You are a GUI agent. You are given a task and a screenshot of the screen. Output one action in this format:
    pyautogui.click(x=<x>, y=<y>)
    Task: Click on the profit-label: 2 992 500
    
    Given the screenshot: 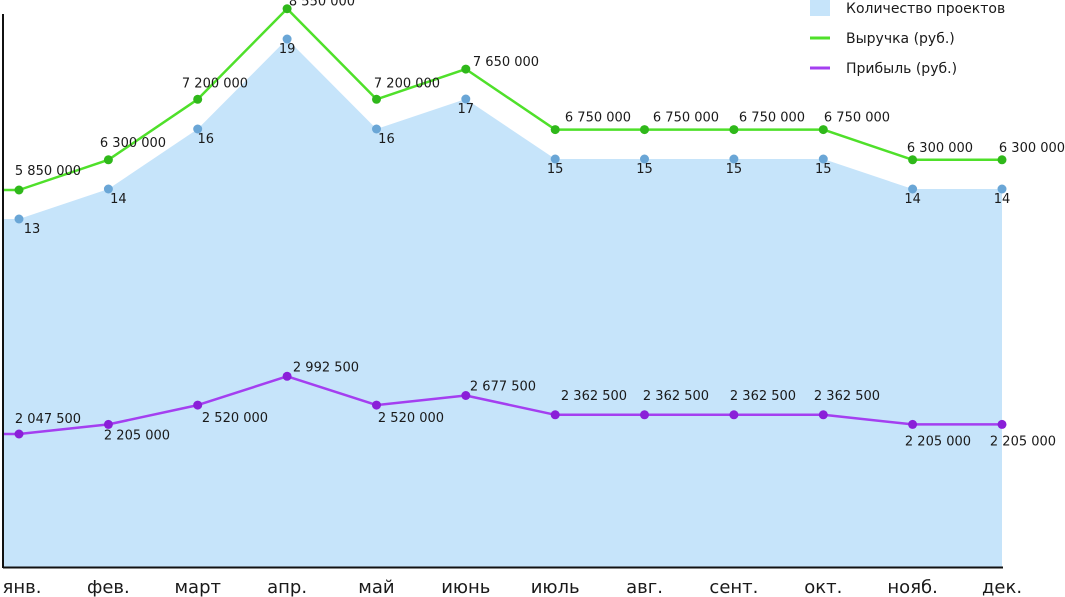 What is the action you would take?
    pyautogui.click(x=326, y=367)
    